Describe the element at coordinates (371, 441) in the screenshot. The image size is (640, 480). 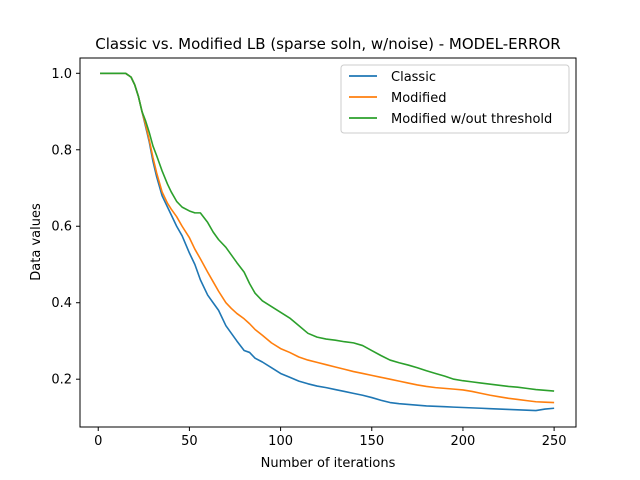
I see `x-tick-label: 150` at that location.